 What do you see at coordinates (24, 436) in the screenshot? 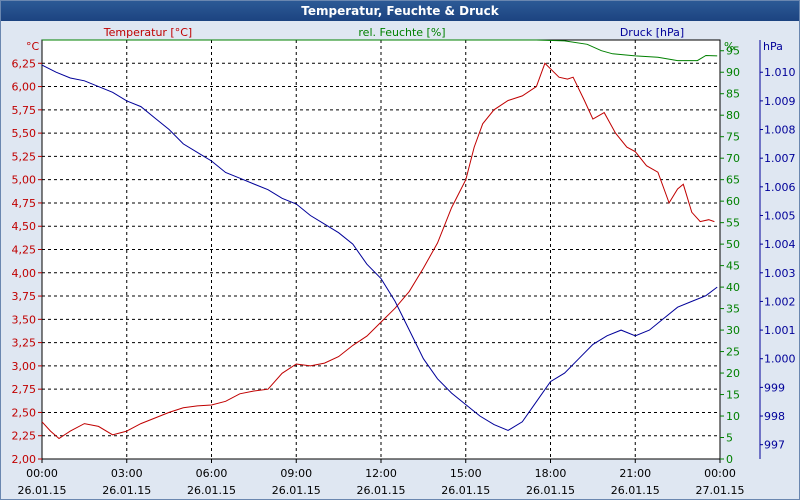
I see `temperature-tick-label: 2,25` at bounding box center [24, 436].